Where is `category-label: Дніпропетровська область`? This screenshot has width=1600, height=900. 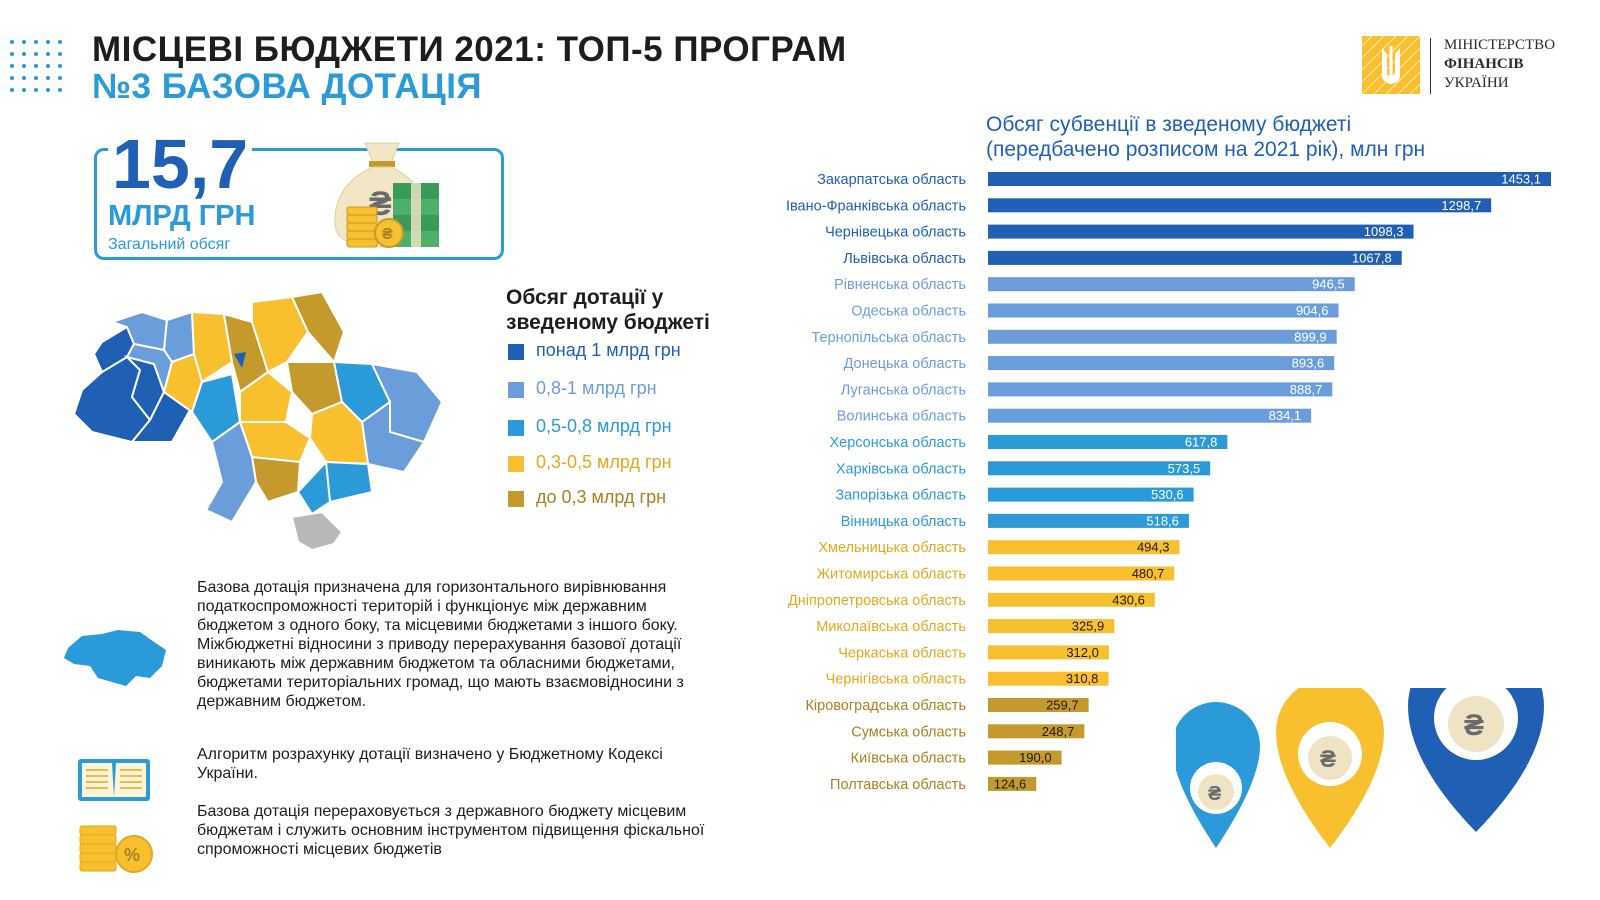 category-label: Дніпропетровська область is located at coordinates (877, 601).